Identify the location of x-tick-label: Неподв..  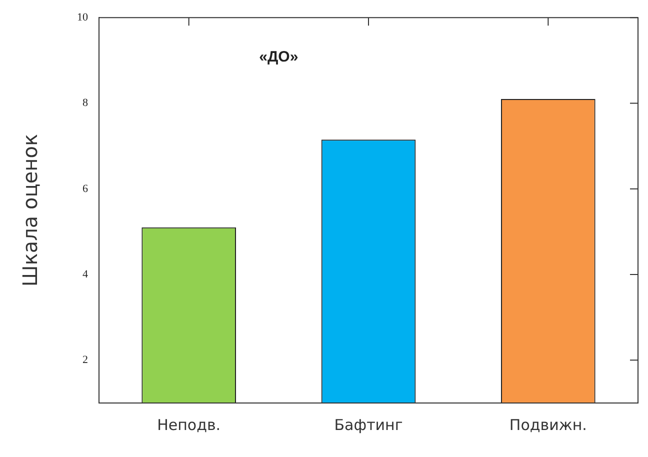
(189, 425).